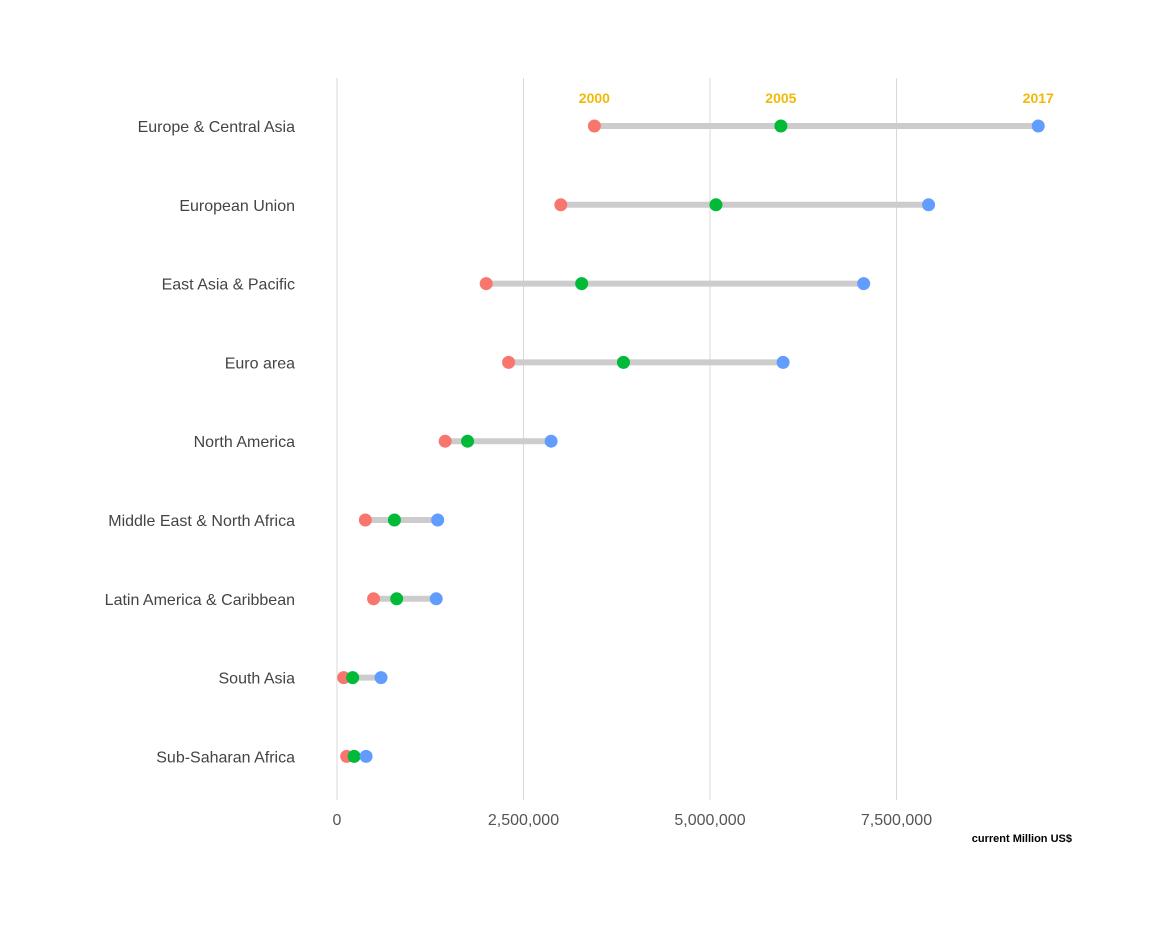  Describe the element at coordinates (709, 820) in the screenshot. I see `x-tick-label: 5,000,000` at that location.